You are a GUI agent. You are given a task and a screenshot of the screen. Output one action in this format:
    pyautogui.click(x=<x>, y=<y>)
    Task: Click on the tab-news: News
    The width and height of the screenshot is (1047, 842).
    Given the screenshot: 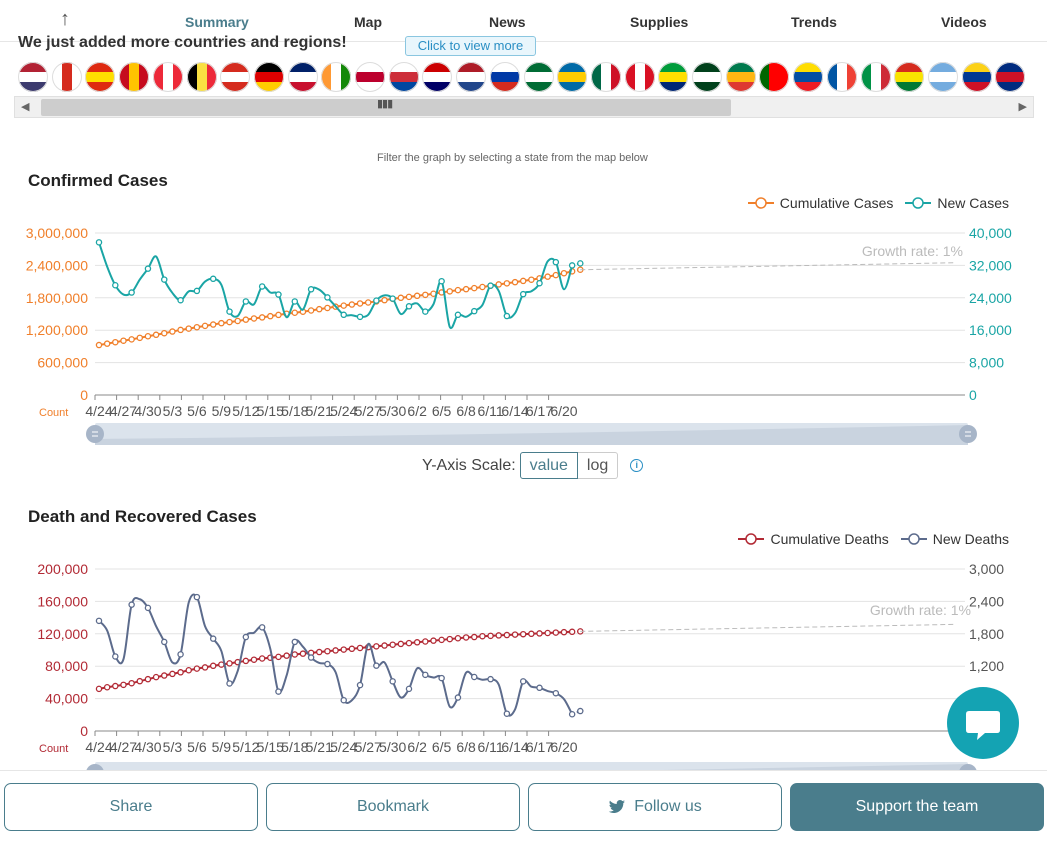 What is the action you would take?
    pyautogui.click(x=507, y=22)
    